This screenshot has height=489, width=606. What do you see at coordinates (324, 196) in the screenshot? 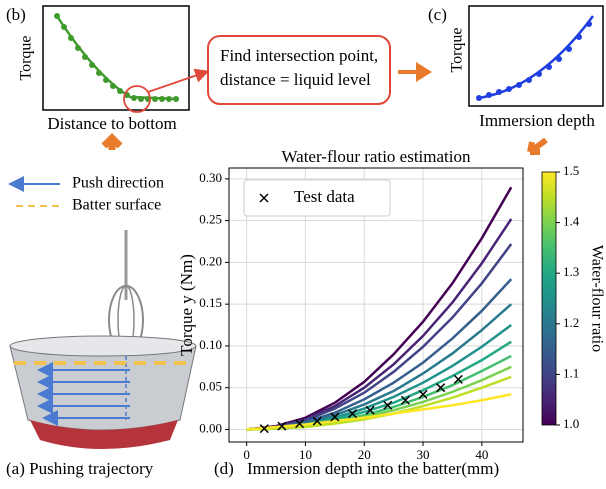
I see `legend-label: Test data` at bounding box center [324, 196].